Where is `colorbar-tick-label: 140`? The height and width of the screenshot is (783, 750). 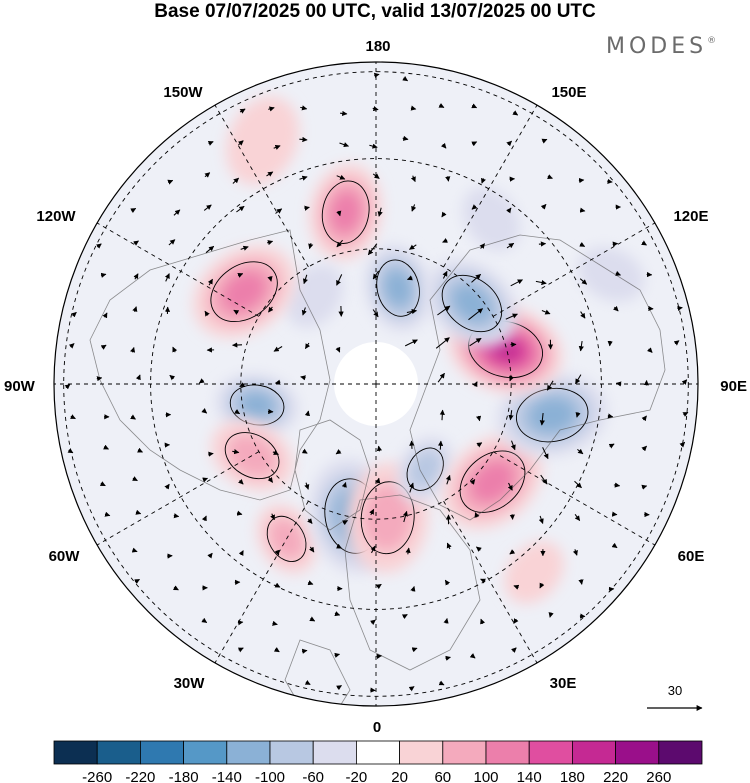 colorbar-tick-label: 140 is located at coordinates (529, 776).